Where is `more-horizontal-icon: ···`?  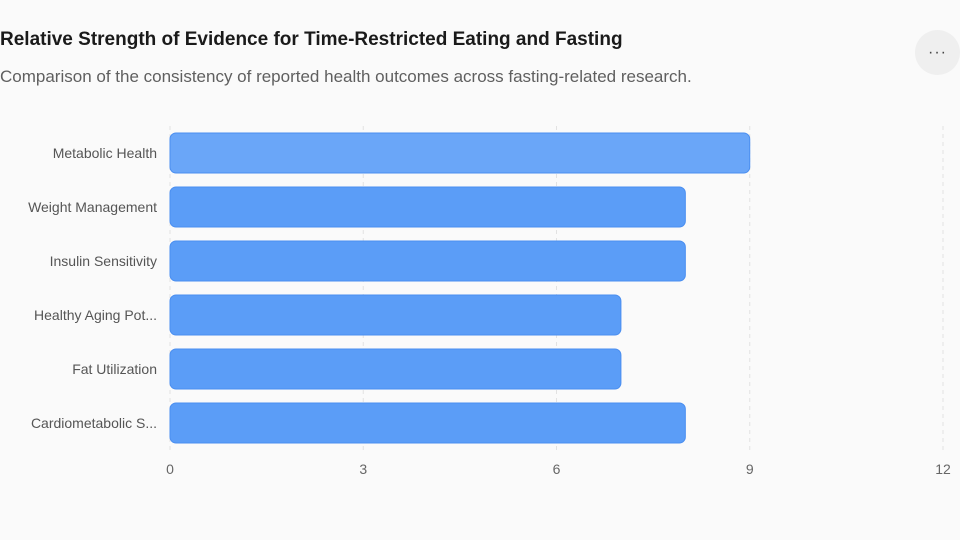
more-horizontal-icon: ··· is located at coordinates (937, 52).